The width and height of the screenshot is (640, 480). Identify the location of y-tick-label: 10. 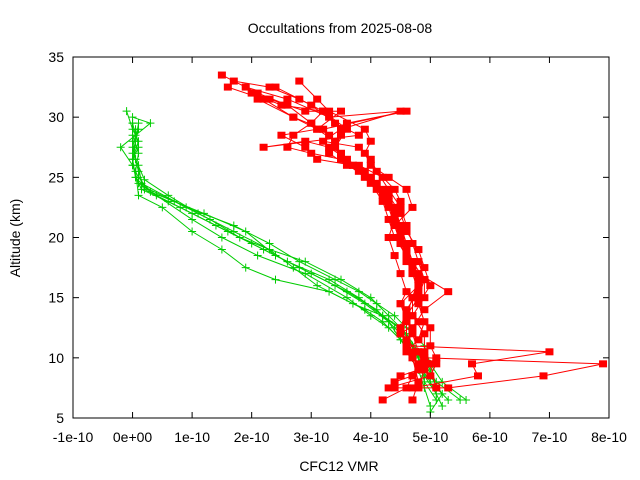
(56, 358).